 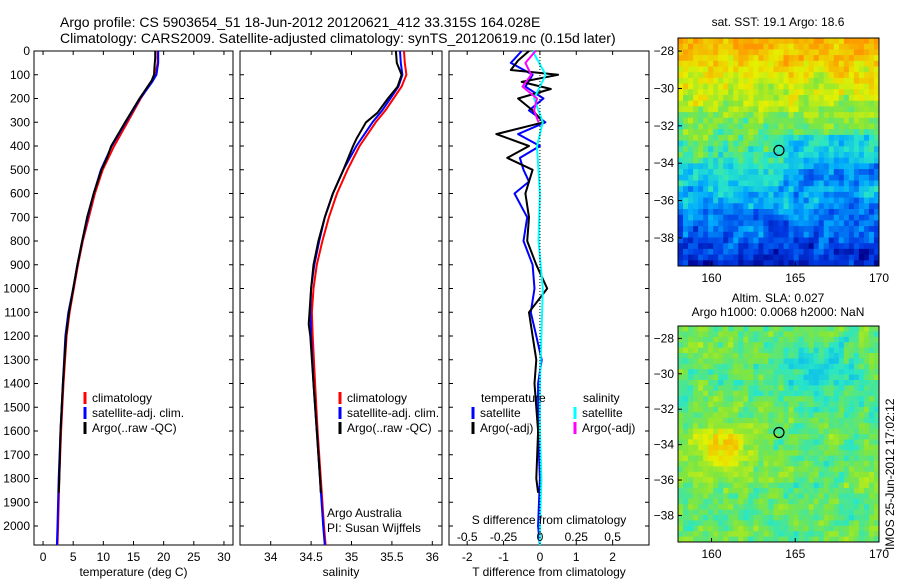 I want to click on y-tick-label: 1300, so click(x=16, y=360).